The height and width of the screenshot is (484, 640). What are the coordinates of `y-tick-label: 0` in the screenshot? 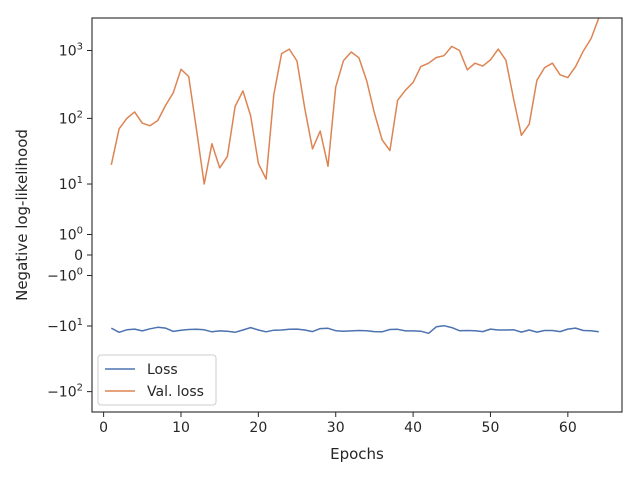 It's located at (78, 256).